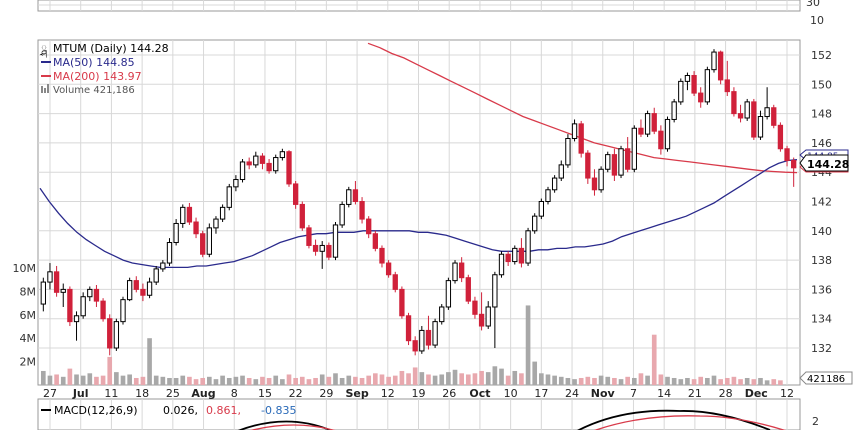 This screenshot has height=430, width=865. Describe the element at coordinates (234, 393) in the screenshot. I see `date-label: 8` at that location.